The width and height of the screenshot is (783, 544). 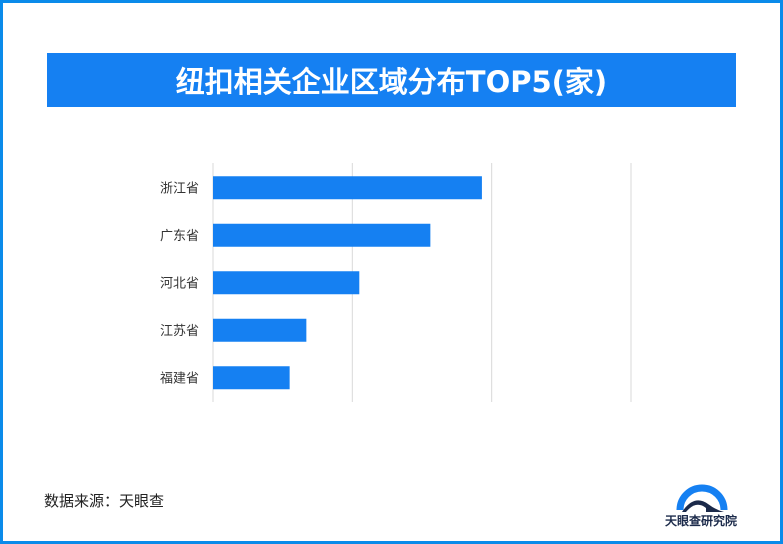 I want to click on chart-title: 纽扣相关企业区域分布TOP5(家), so click(x=391, y=80).